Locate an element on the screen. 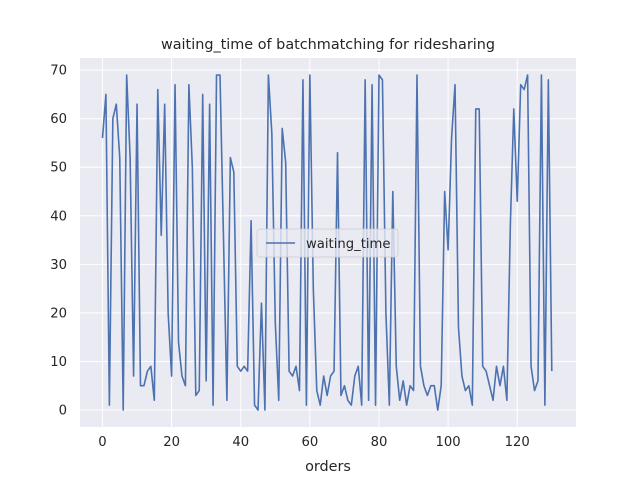 Image resolution: width=640 pixels, height=480 pixels. legend: waiting_time is located at coordinates (327, 243).